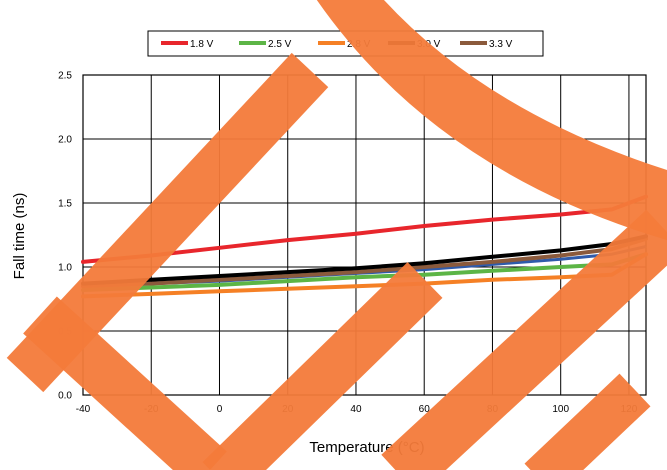  What do you see at coordinates (220, 409) in the screenshot?
I see `x-tick-label: 0` at bounding box center [220, 409].